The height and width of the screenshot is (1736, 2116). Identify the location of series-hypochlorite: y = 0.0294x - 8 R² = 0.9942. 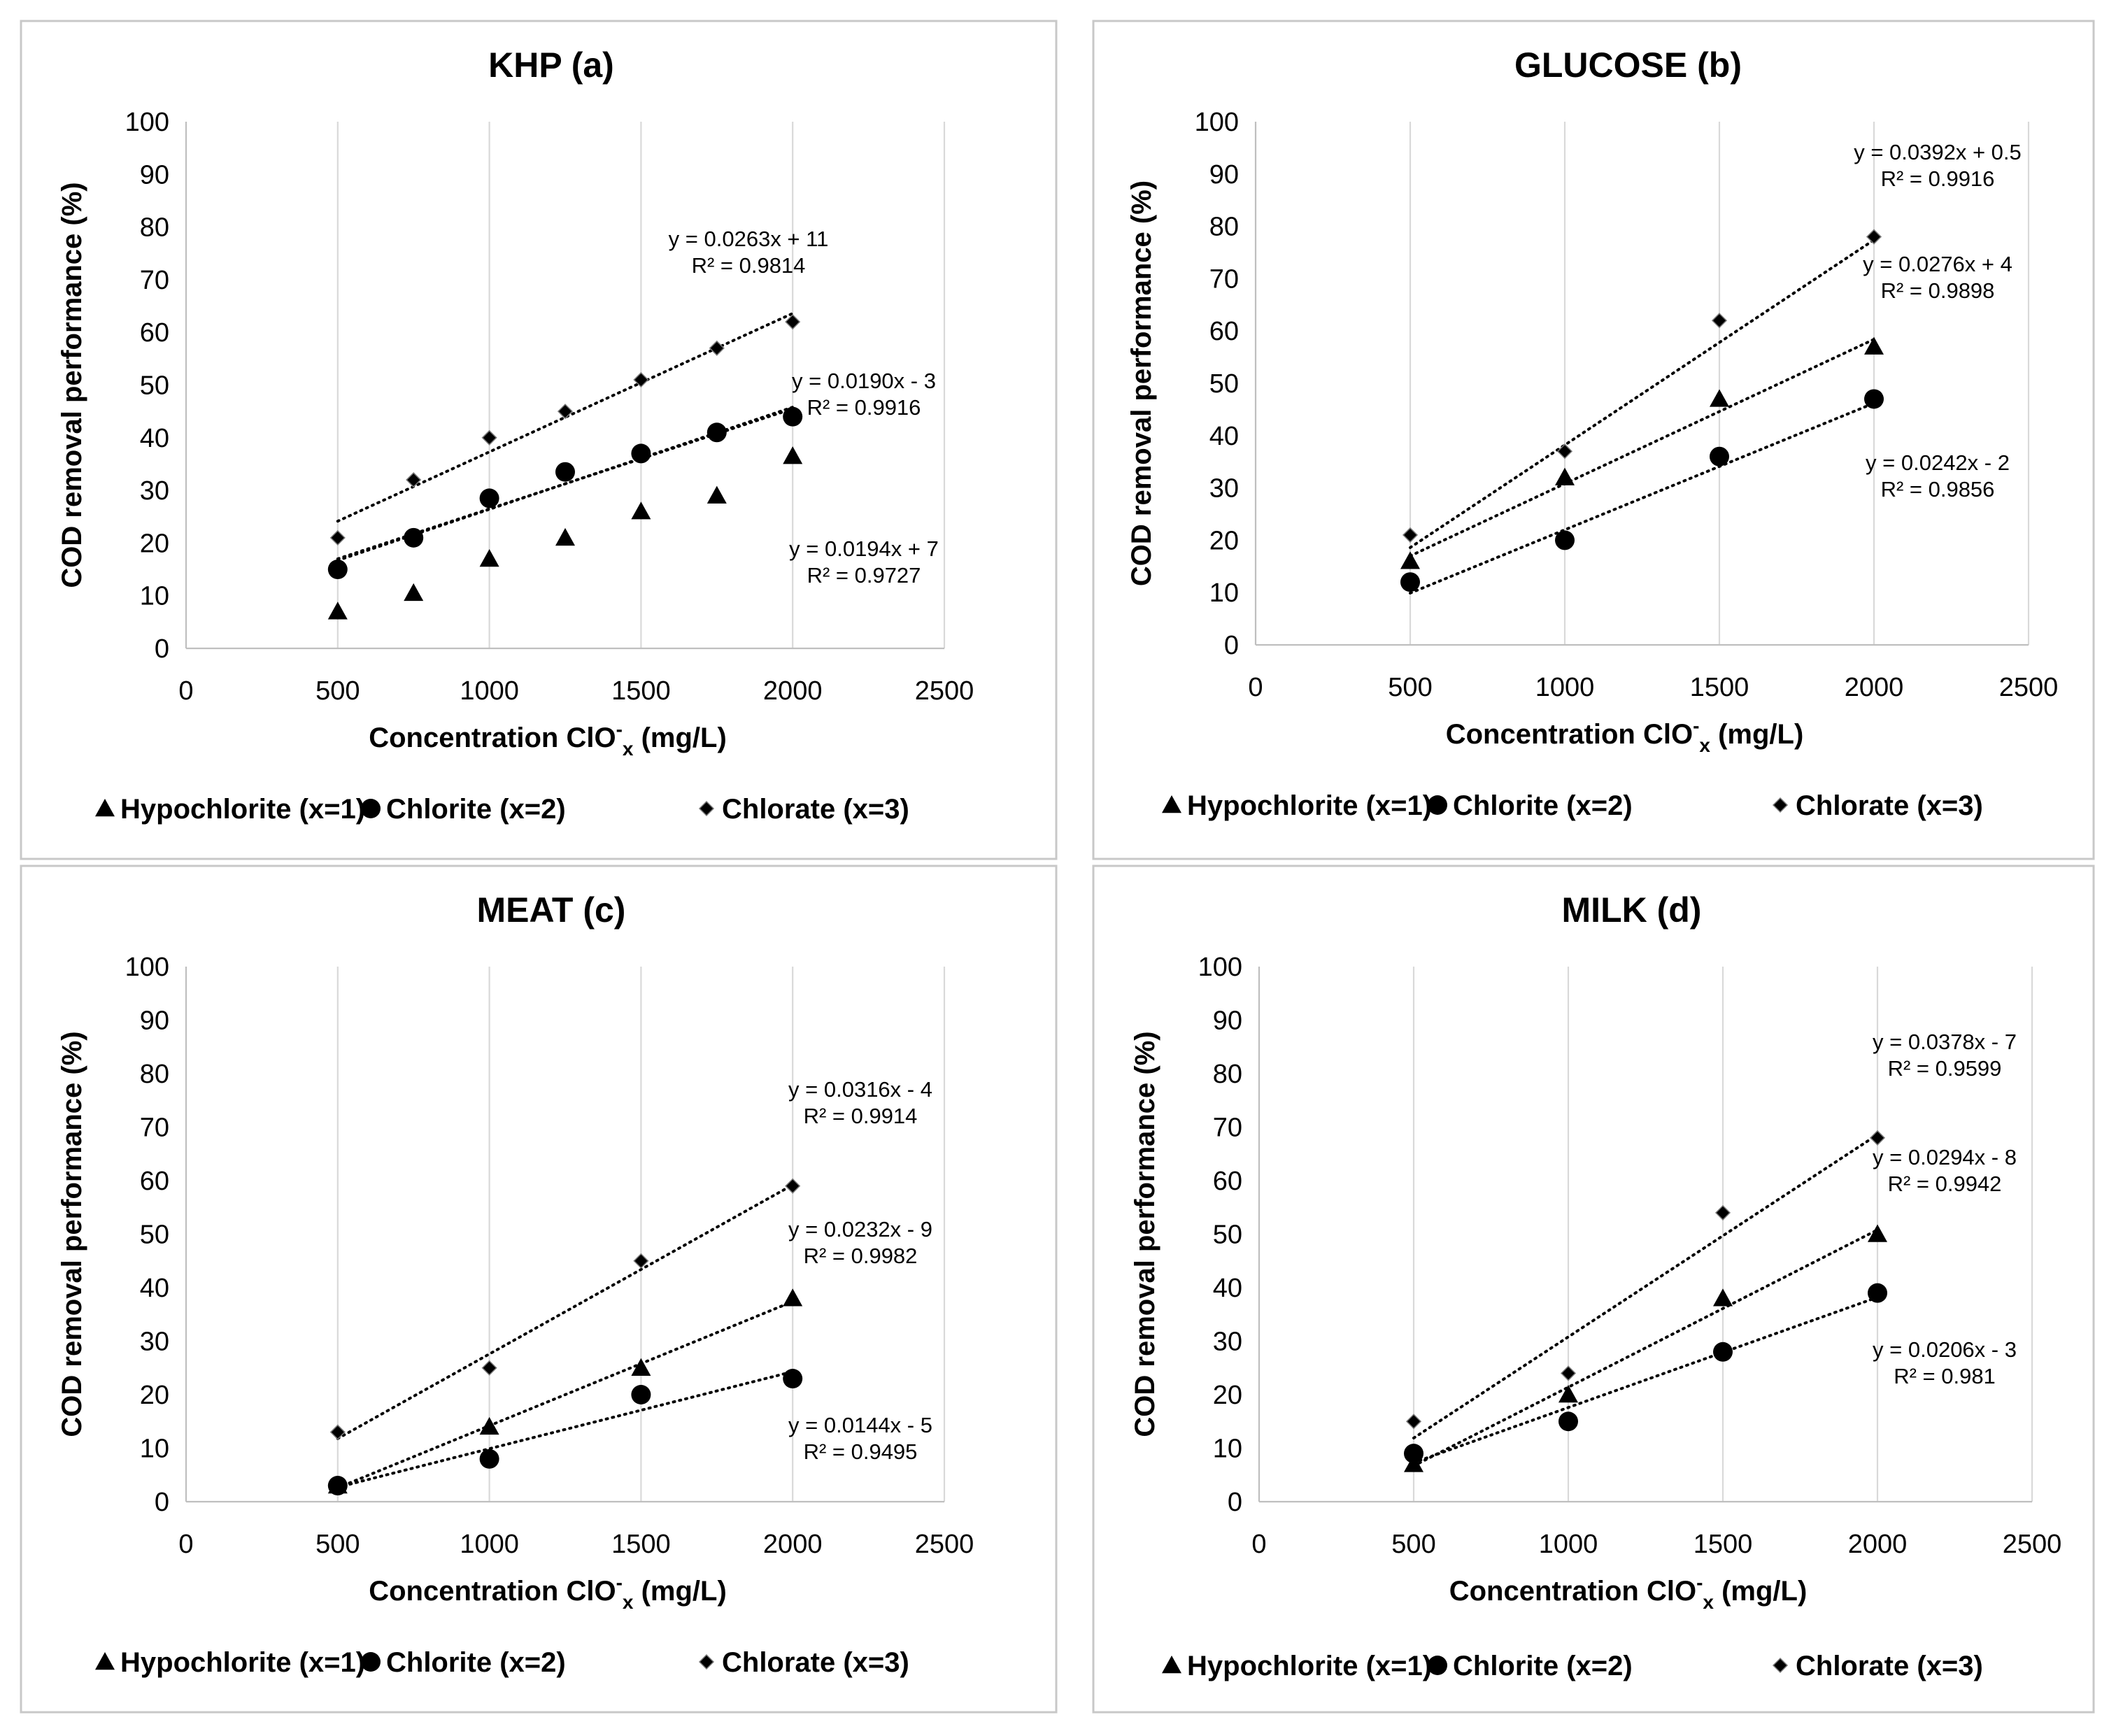
(1710, 1308).